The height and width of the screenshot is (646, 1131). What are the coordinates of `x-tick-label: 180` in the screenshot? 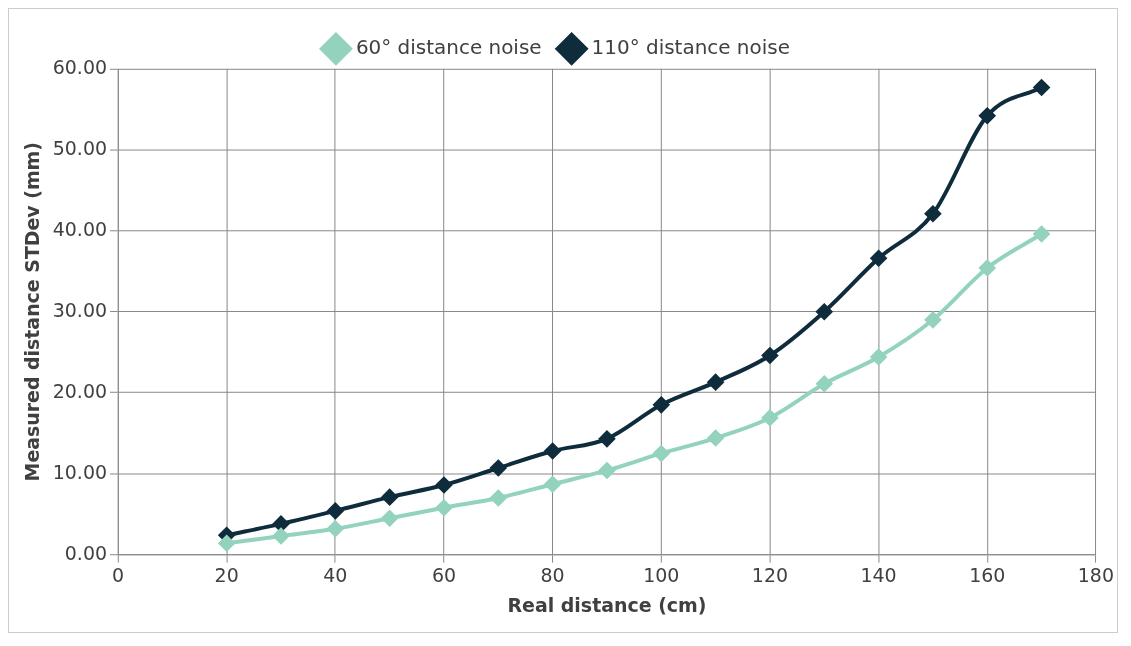 It's located at (1095, 574).